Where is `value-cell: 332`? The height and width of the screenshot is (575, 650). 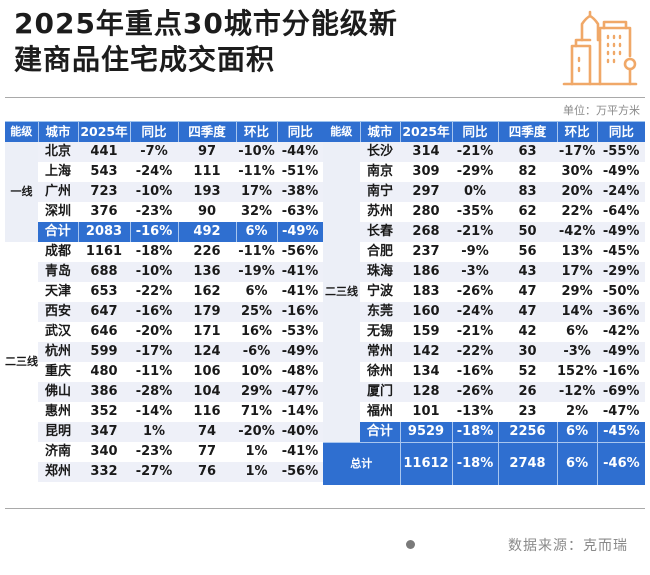
value-cell: 332 is located at coordinates (104, 472).